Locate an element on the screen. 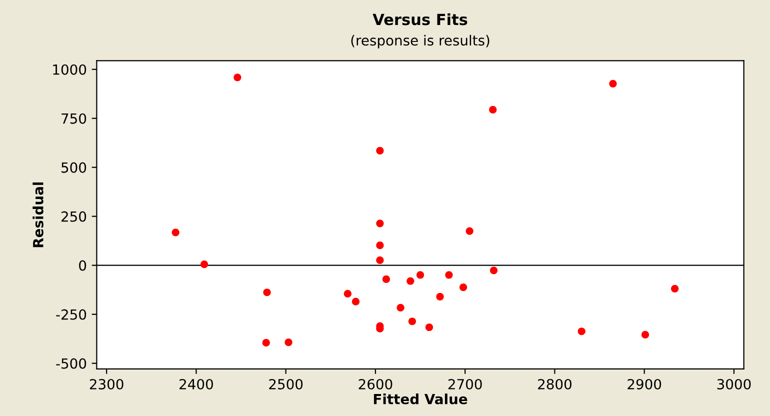  x-tick-label: 2700 is located at coordinates (465, 384).